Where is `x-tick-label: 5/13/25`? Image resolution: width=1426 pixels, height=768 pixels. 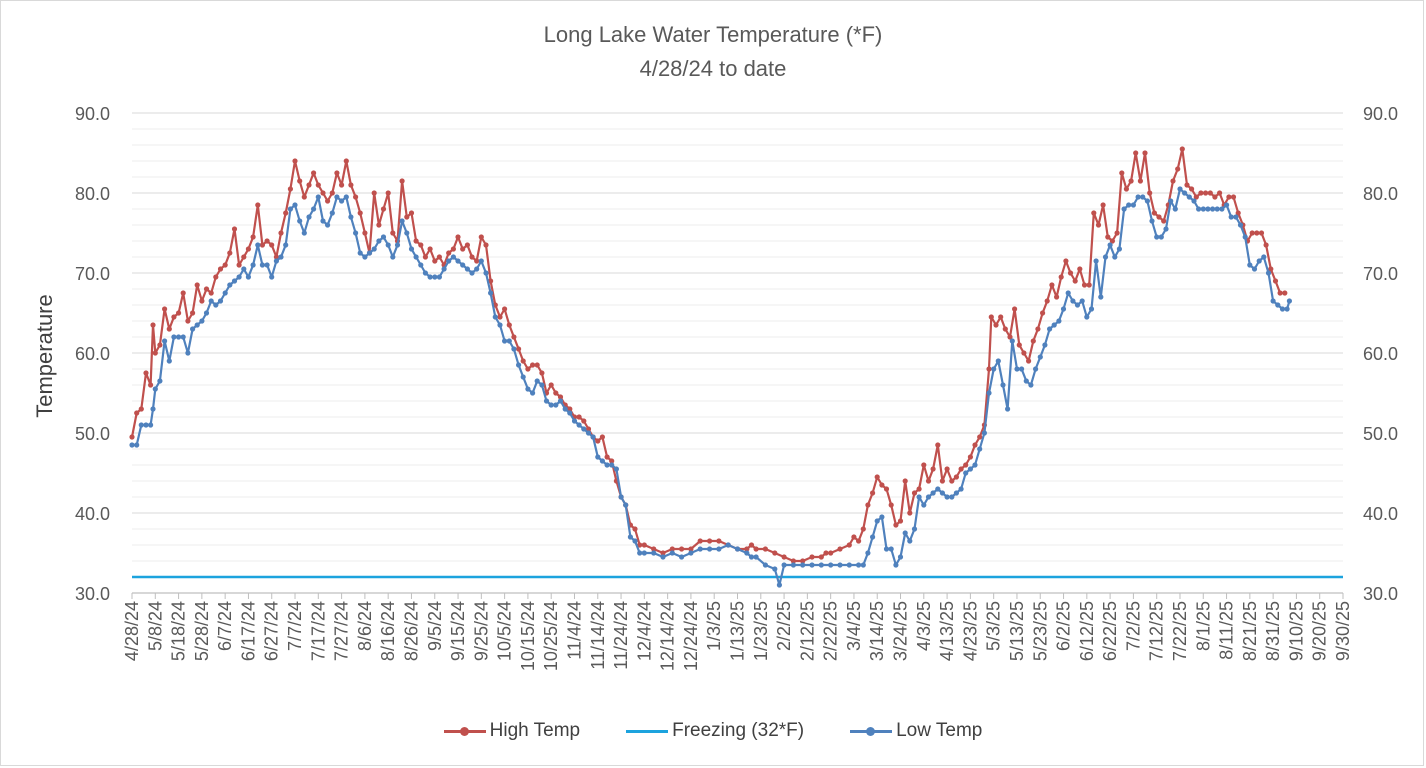 x-tick-label: 5/13/25 is located at coordinates (1017, 631).